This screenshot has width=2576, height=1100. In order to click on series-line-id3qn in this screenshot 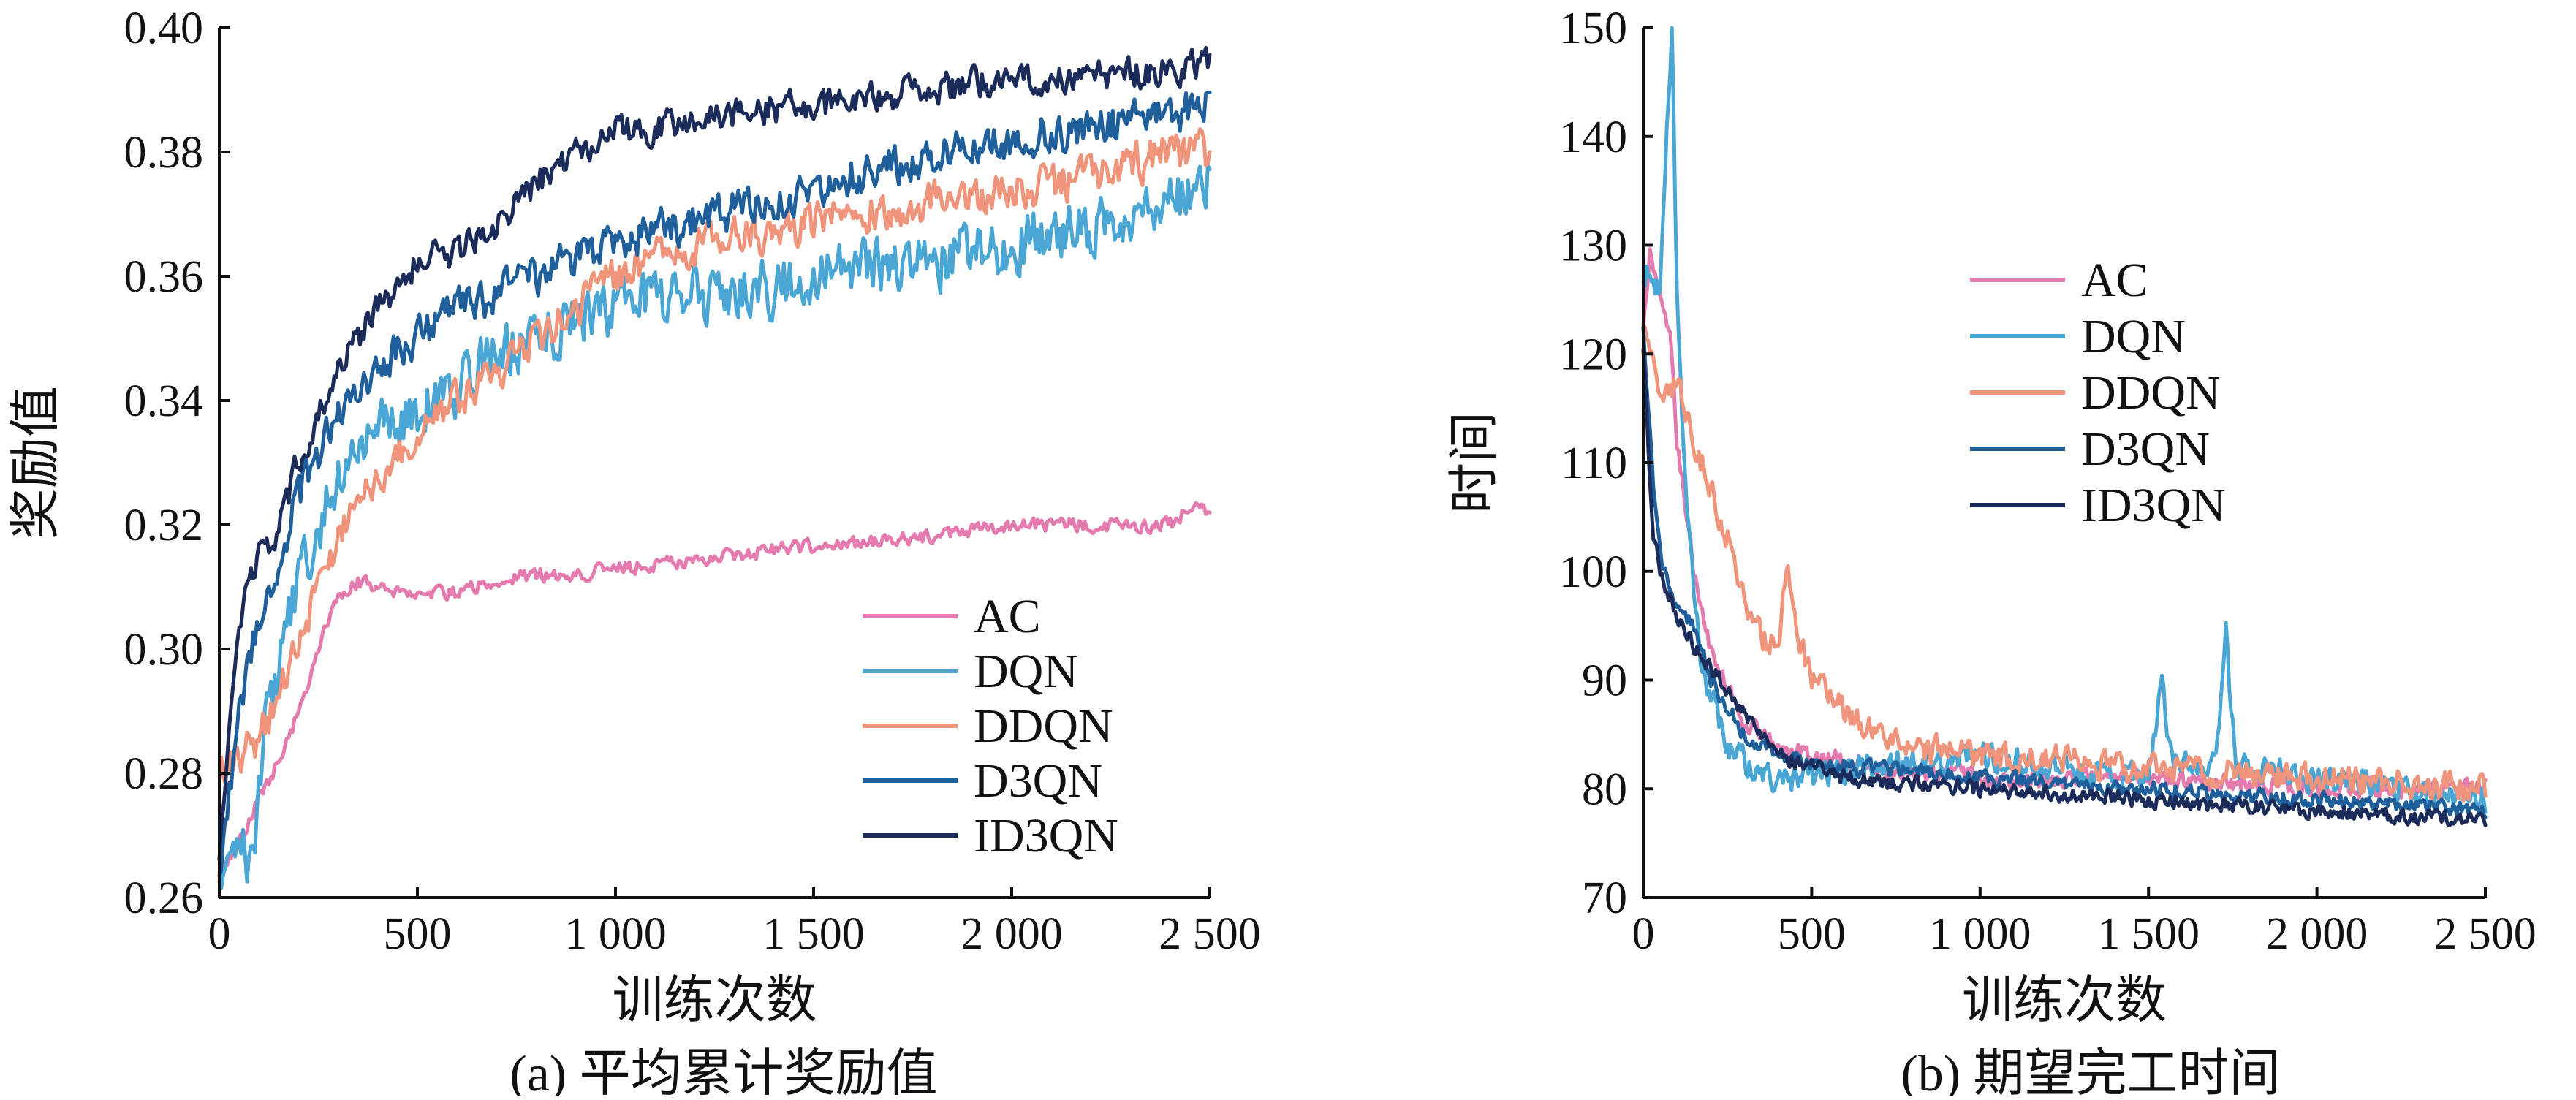, I will do `click(2064, 588)`.